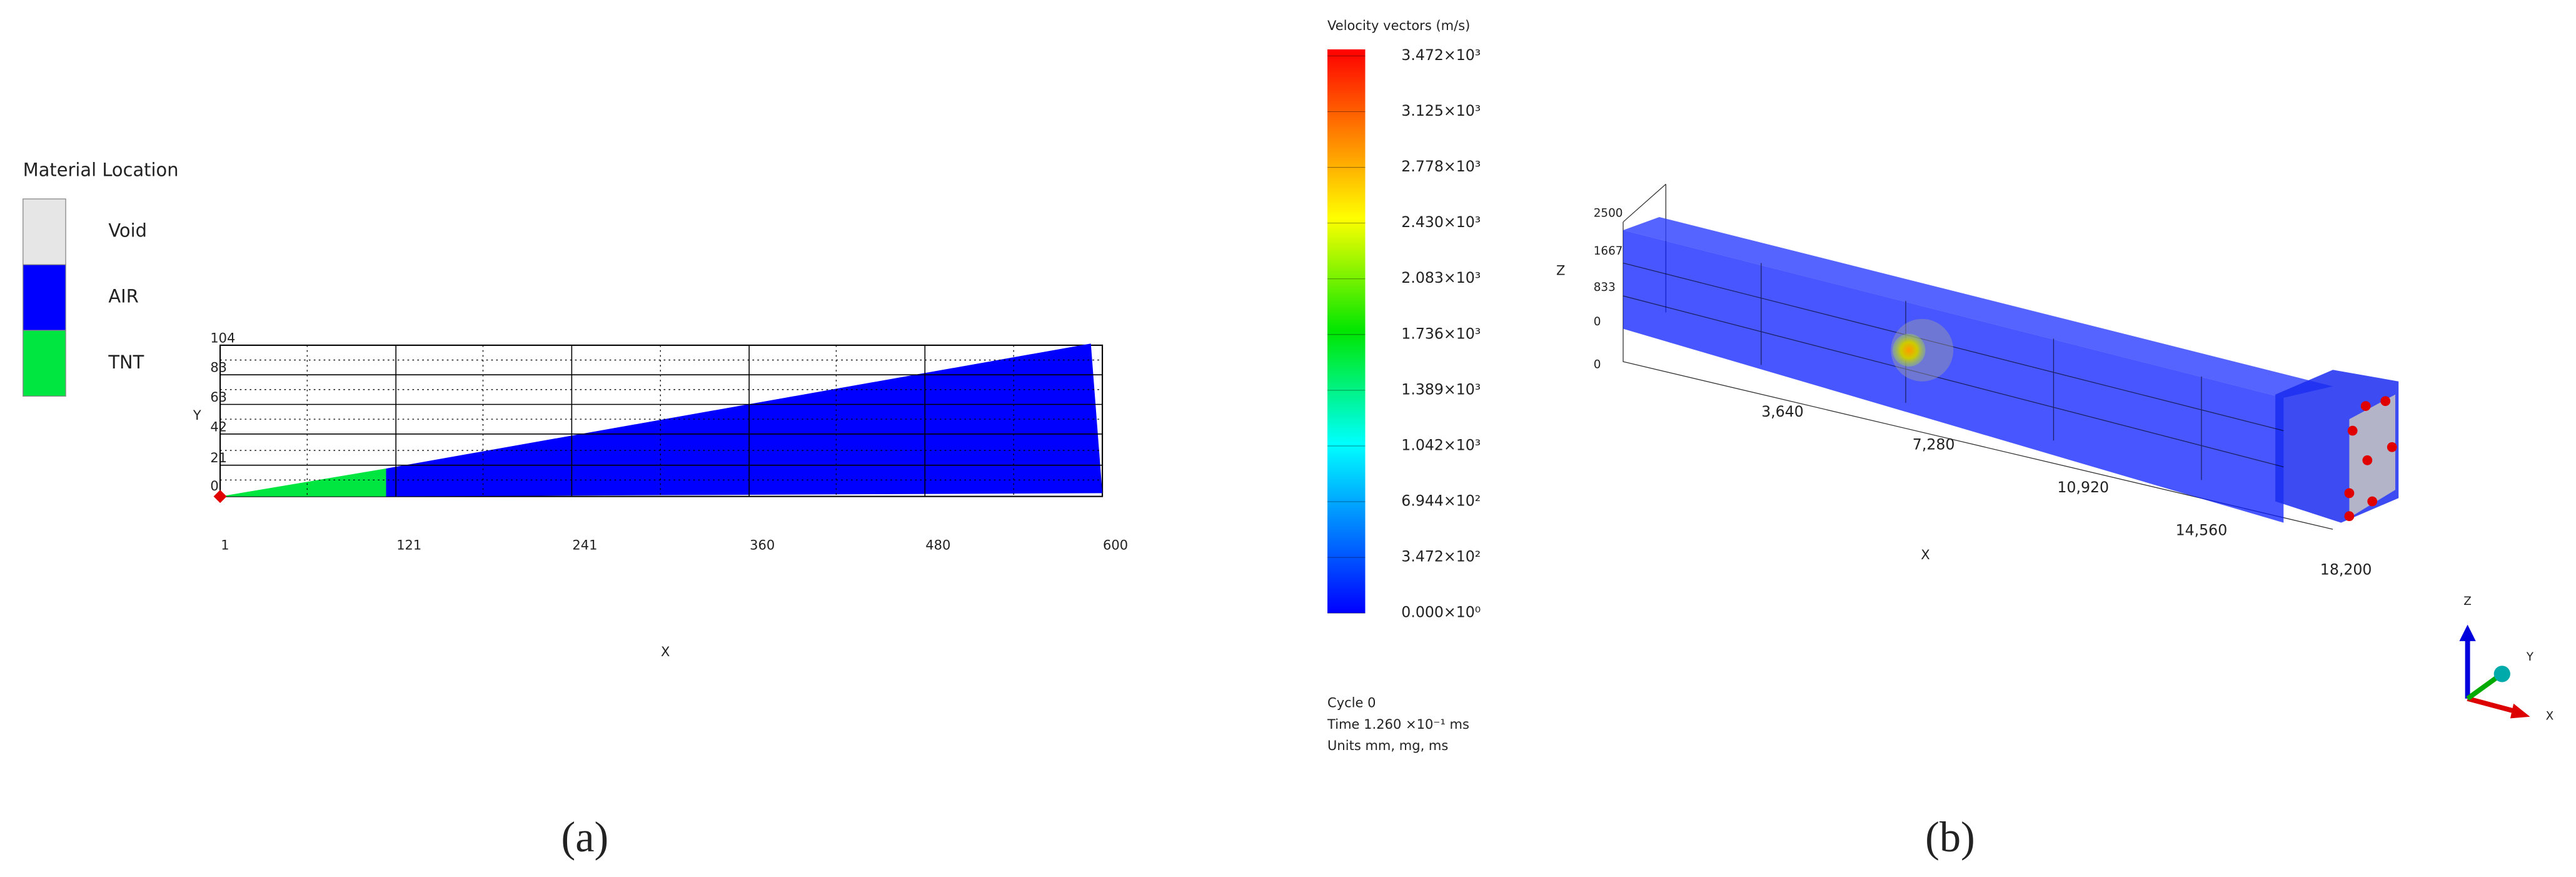  I want to click on z-tick-label: 2500, so click(1608, 213).